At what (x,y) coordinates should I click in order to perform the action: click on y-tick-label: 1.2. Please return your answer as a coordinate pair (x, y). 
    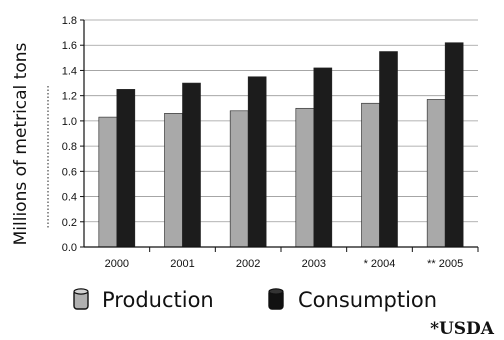
    Looking at the image, I should click on (69, 97).